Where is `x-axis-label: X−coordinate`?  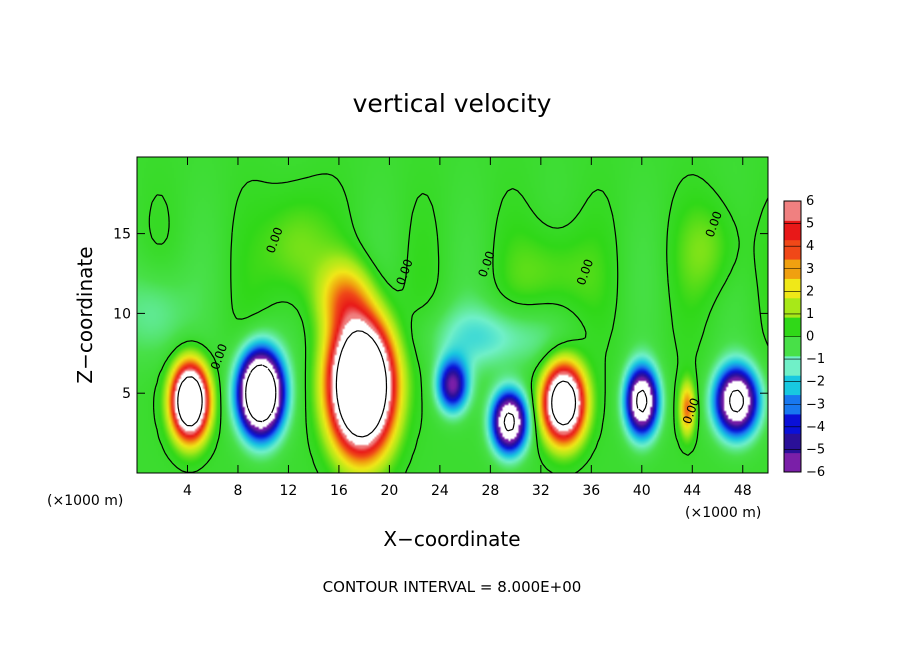 x-axis-label: X−coordinate is located at coordinates (451, 539).